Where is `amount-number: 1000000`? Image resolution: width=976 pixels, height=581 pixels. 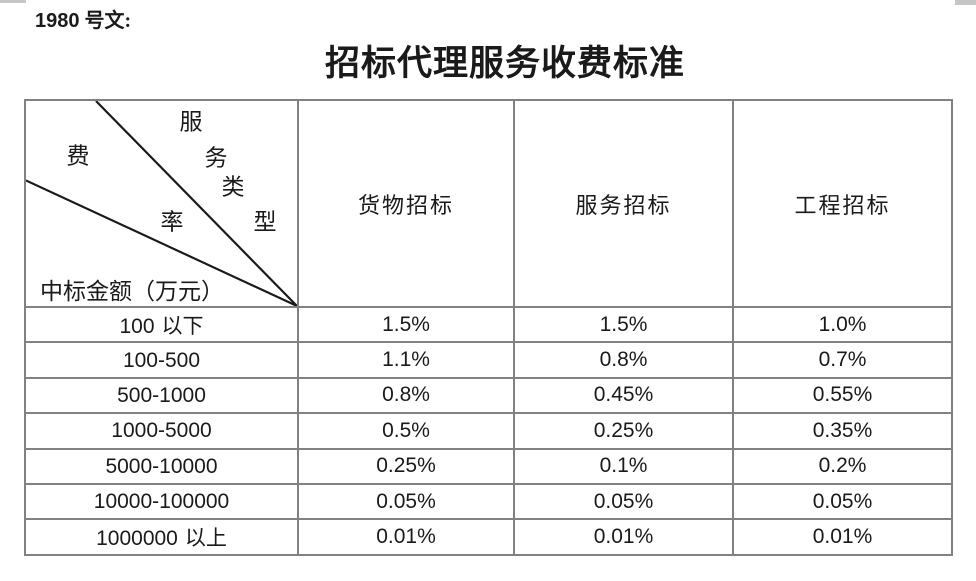 amount-number: 1000000 is located at coordinates (137, 539).